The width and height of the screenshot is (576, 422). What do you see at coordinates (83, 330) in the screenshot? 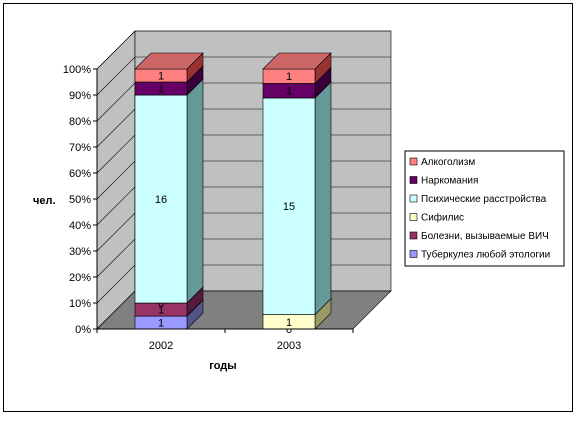
I see `y-tick-label: 0%` at bounding box center [83, 330].